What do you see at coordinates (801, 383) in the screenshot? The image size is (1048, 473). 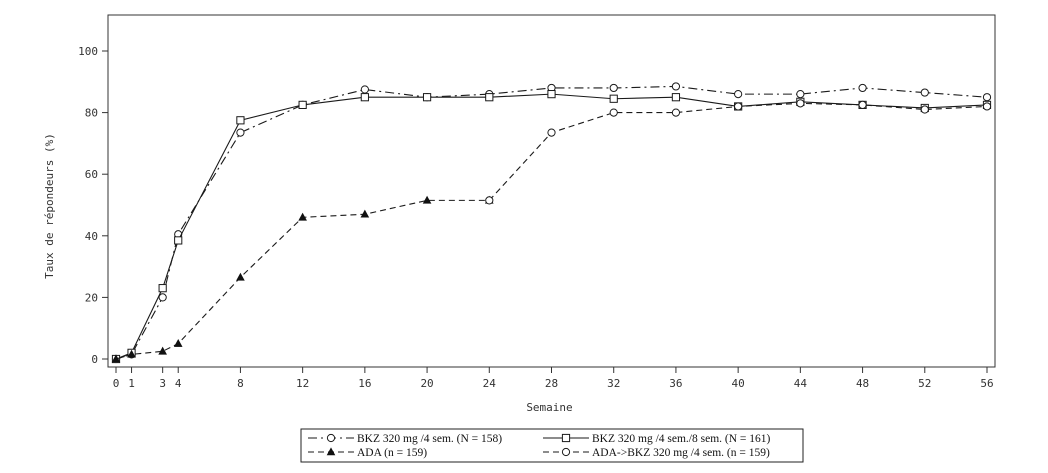 I see `x-tick-label: 44` at bounding box center [801, 383].